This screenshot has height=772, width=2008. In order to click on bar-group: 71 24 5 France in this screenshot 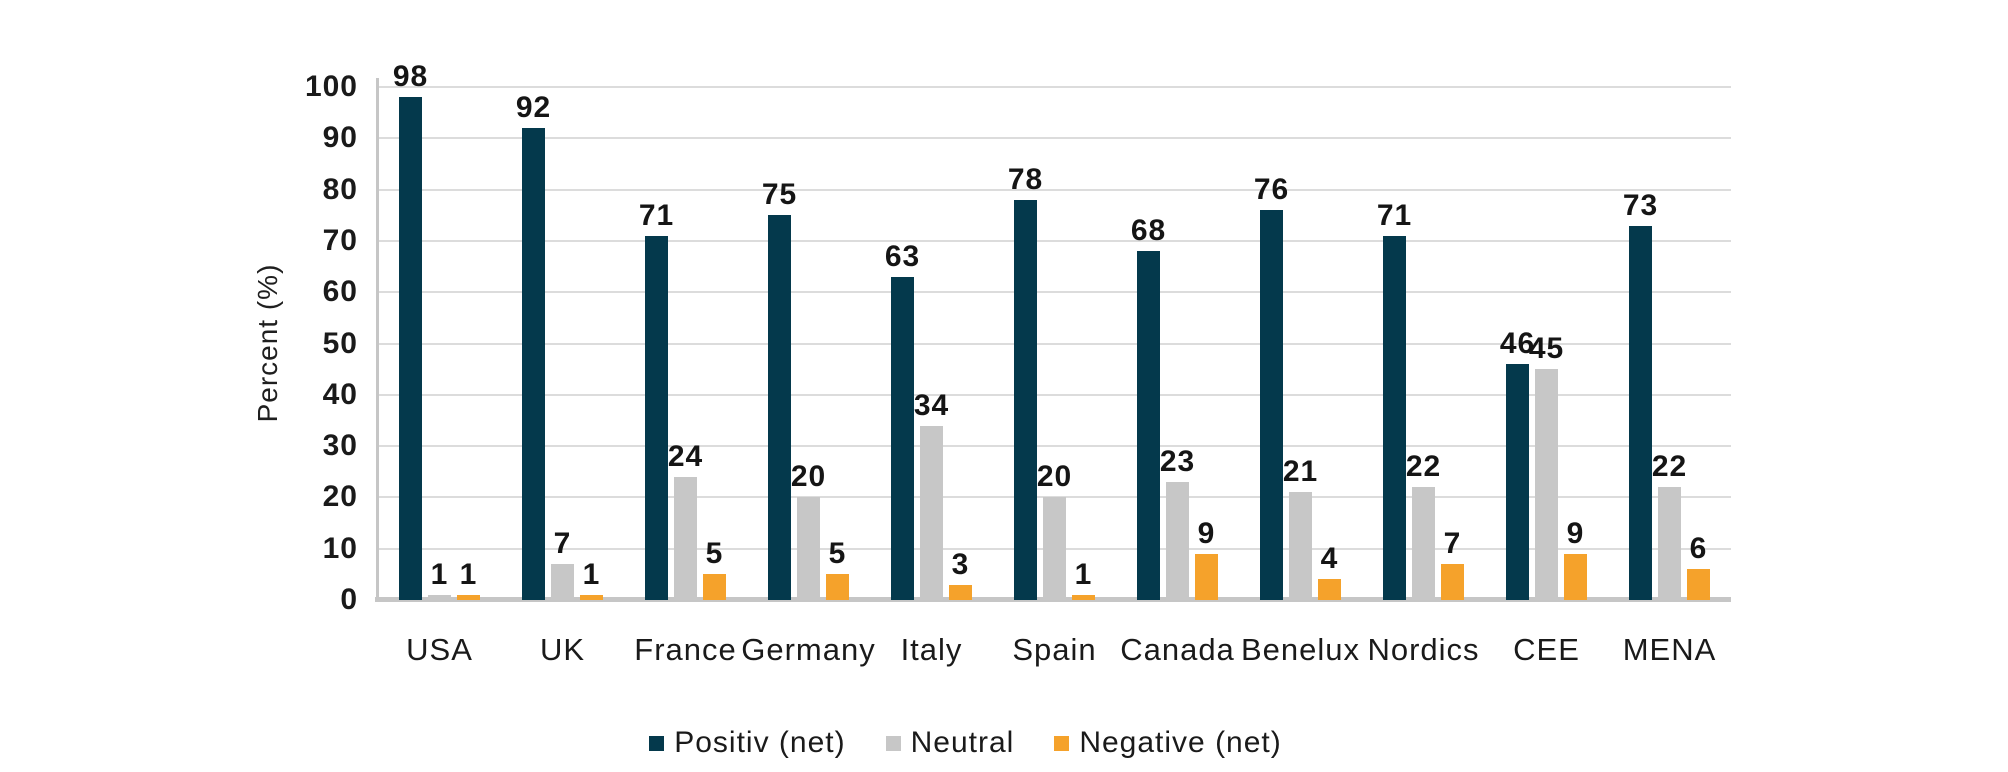, I will do `click(685, 377)`.